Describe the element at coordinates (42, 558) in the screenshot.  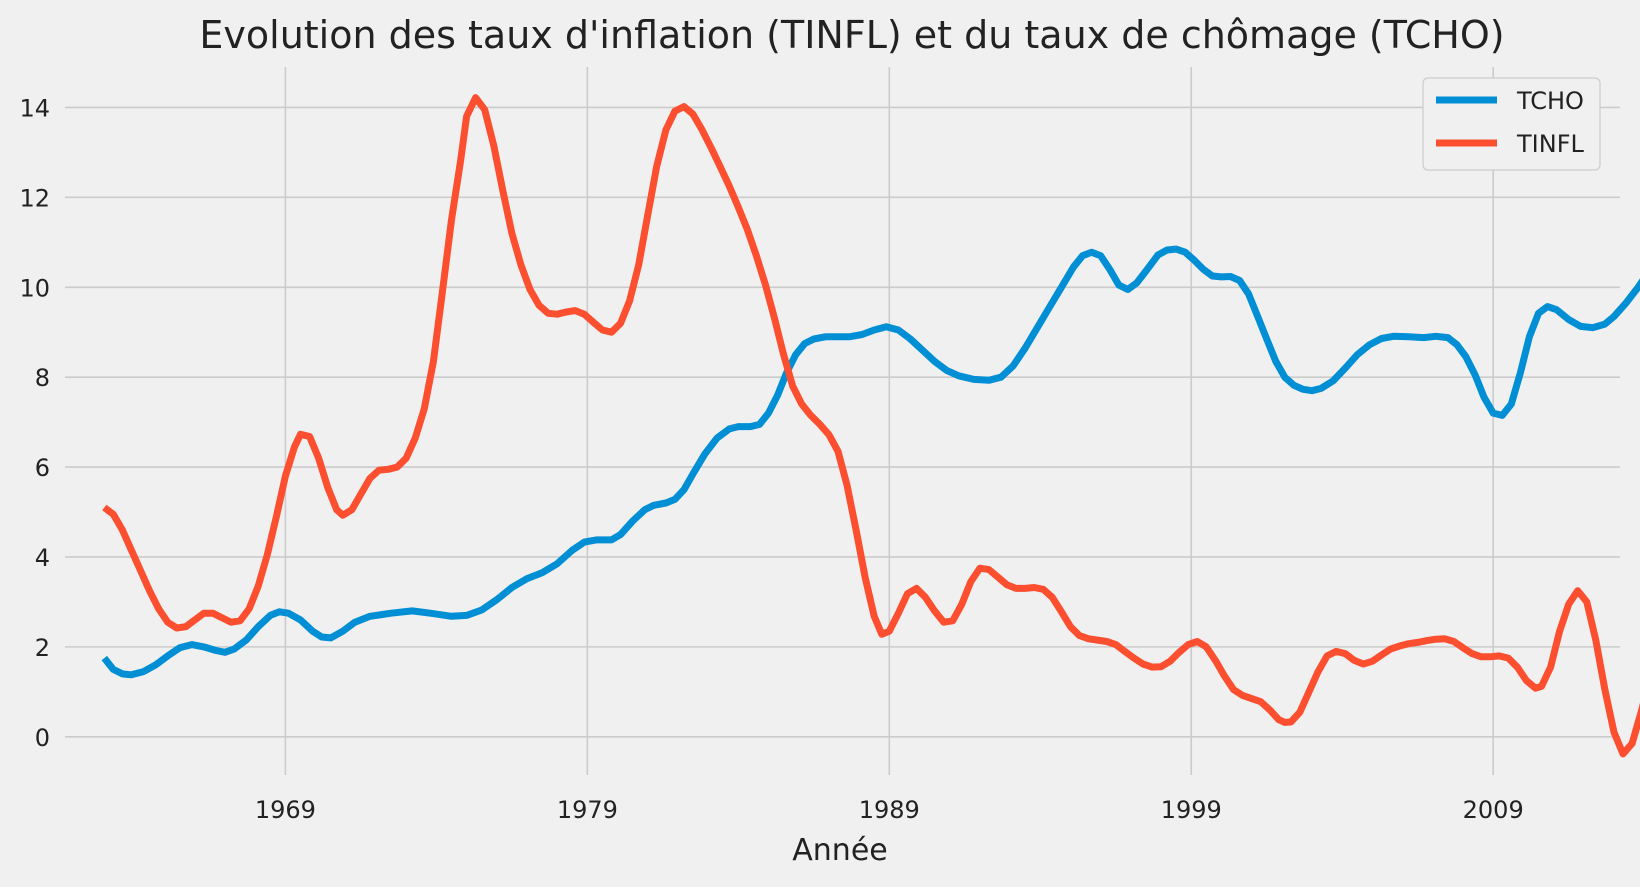
I see `y-tick-label: 4` at that location.